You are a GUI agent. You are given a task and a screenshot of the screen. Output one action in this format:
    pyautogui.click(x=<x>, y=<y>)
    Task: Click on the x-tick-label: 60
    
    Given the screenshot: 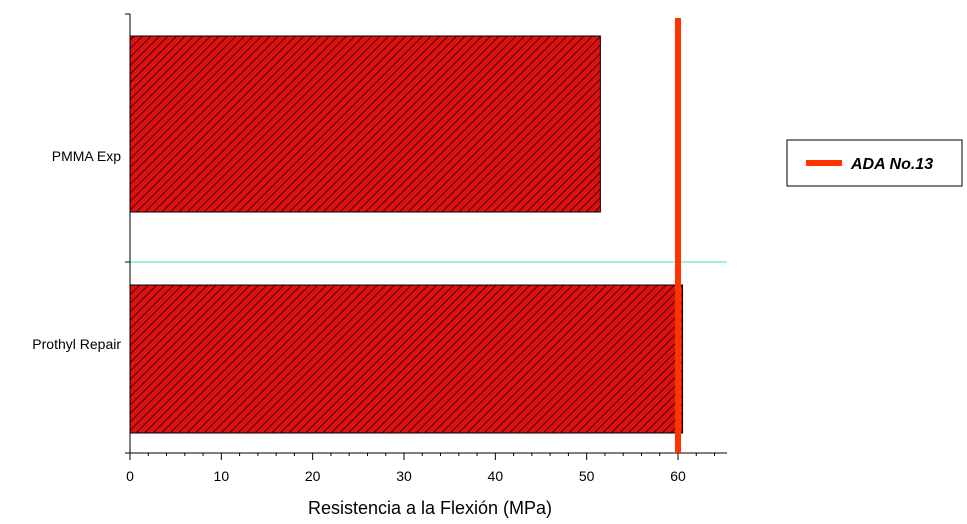 What is the action you would take?
    pyautogui.click(x=678, y=476)
    